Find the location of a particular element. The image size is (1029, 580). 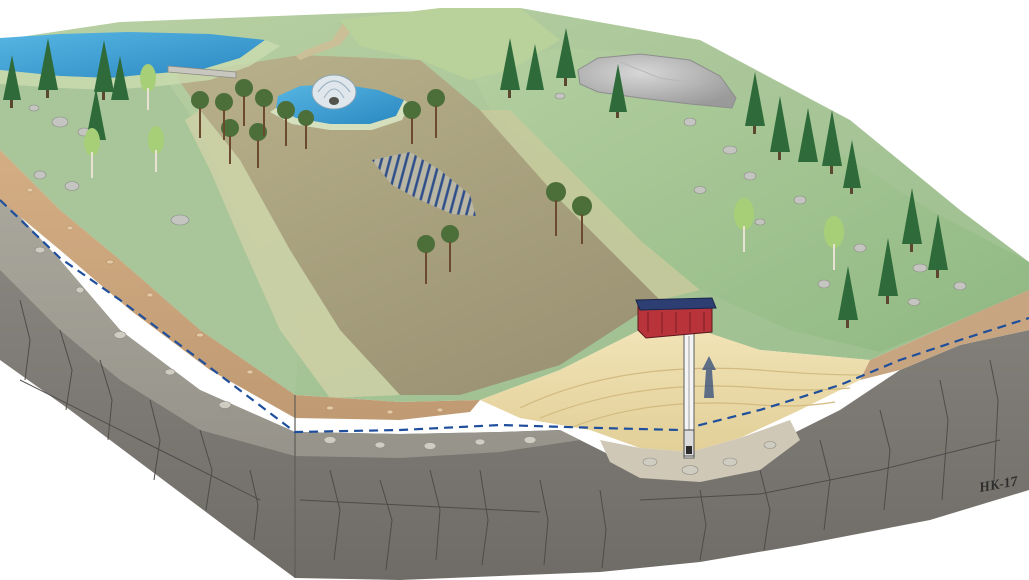

wetland-hatched-area is located at coordinates (424, 184).